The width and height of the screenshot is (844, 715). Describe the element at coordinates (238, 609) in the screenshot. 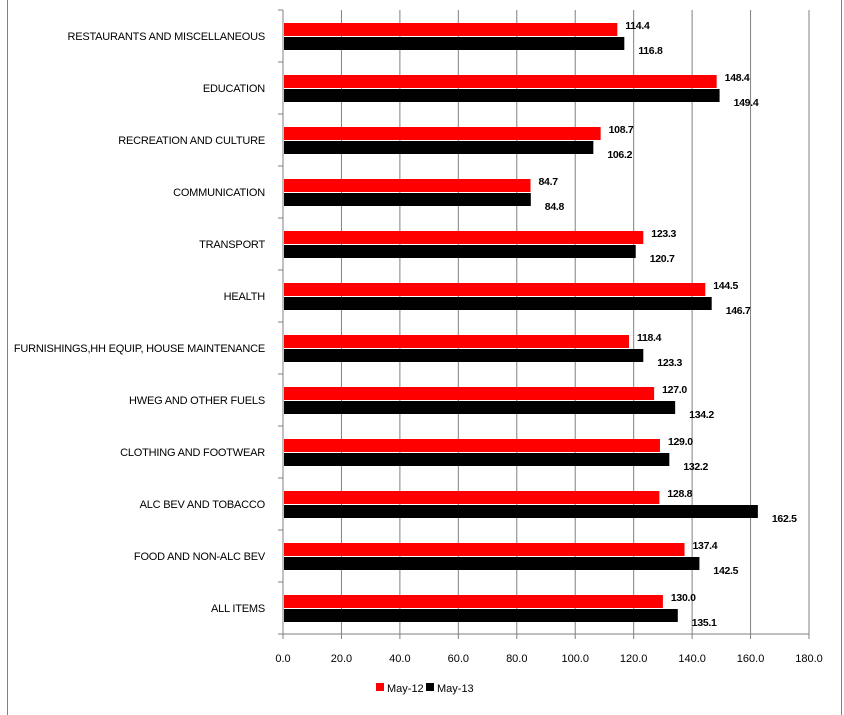

I see `category-label: ALL ITEMS` at that location.